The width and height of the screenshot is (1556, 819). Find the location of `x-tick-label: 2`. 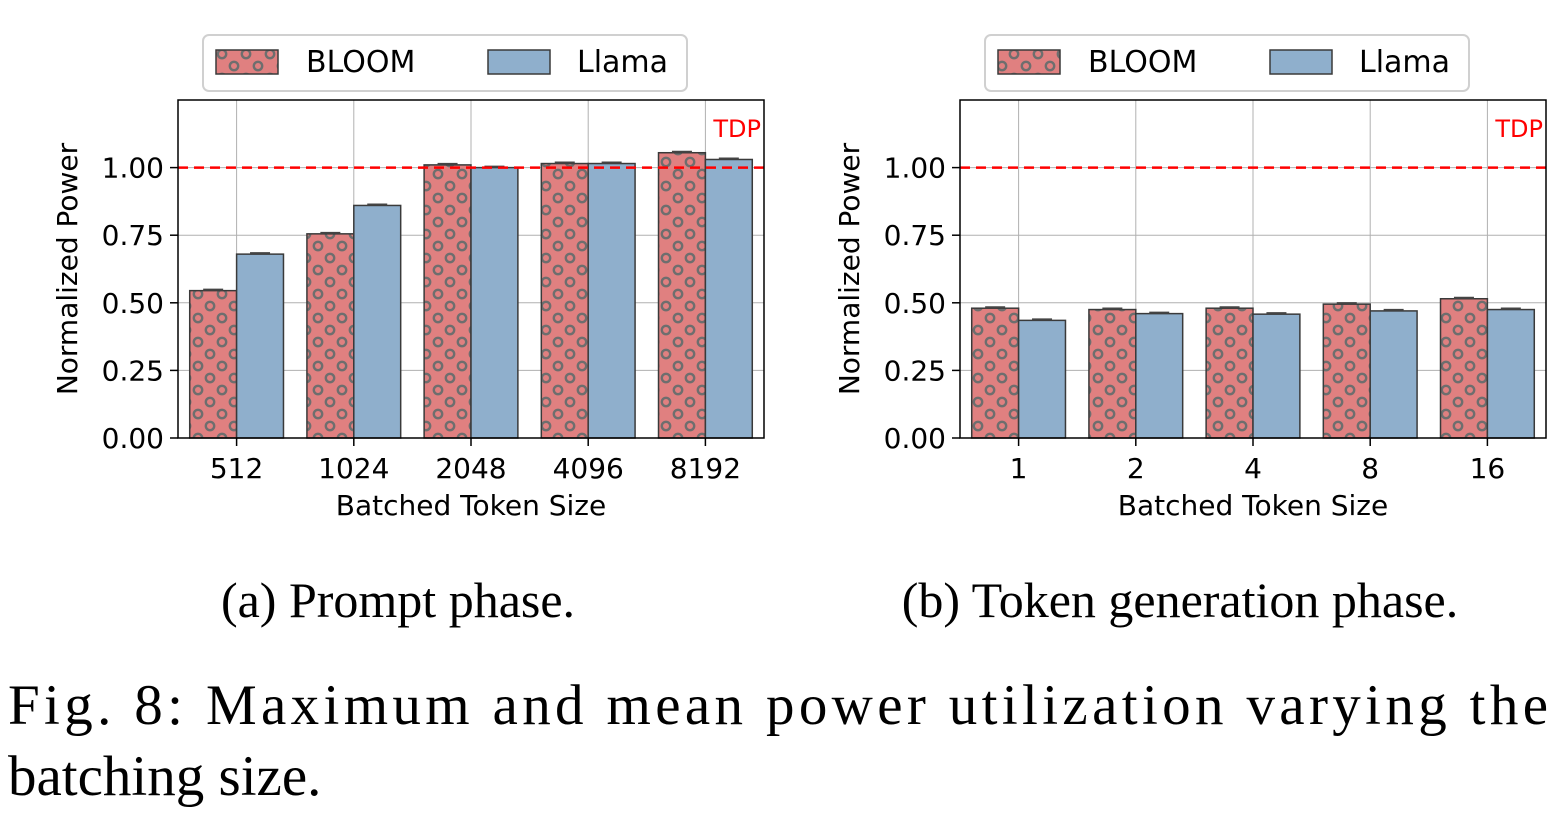

x-tick-label: 2 is located at coordinates (1136, 468).